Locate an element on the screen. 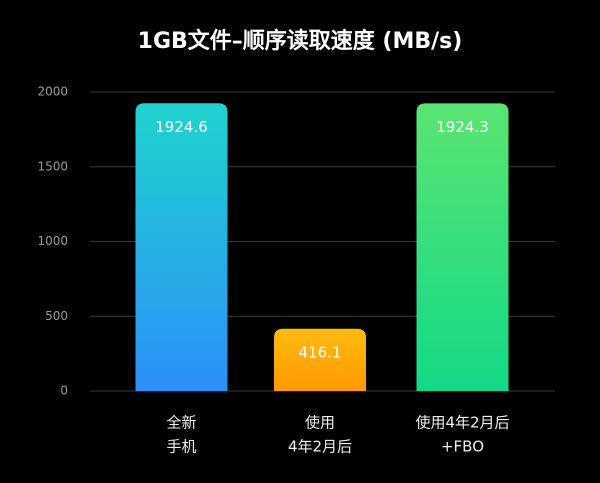 Image resolution: width=600 pixels, height=483 pixels. chart-title: 1GB文件–顺序读取速度 (MB/s) is located at coordinates (300, 41).